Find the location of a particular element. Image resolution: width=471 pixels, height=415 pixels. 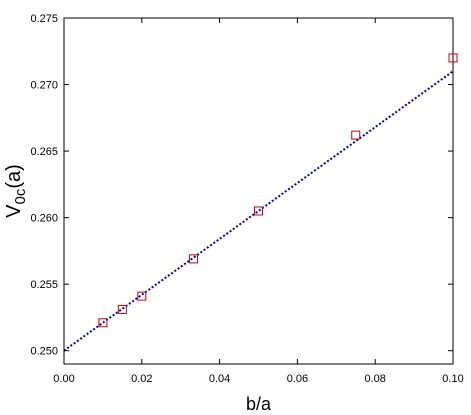

y-tick-label: 0.265 is located at coordinates (44, 152).